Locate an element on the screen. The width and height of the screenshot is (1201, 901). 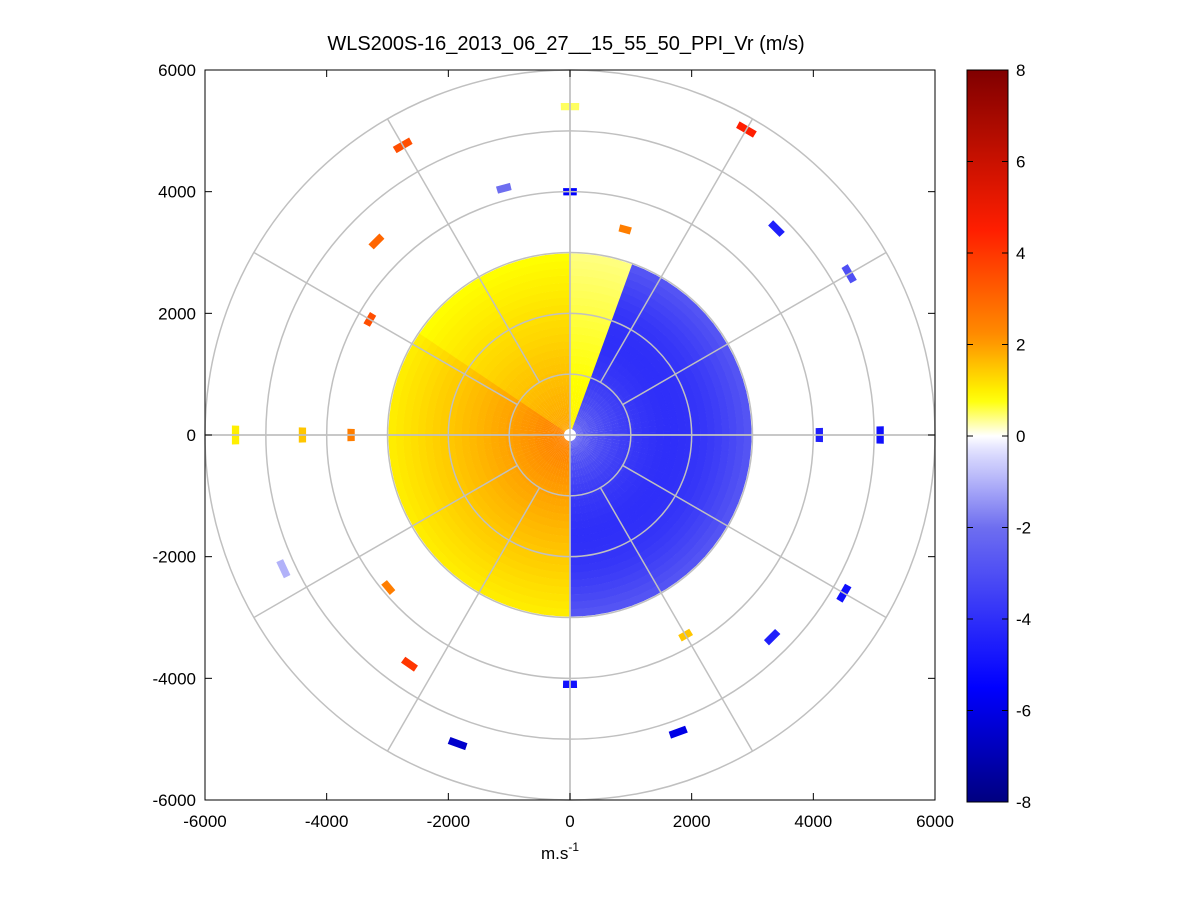
y-tick-label: 2000 is located at coordinates (177, 313).